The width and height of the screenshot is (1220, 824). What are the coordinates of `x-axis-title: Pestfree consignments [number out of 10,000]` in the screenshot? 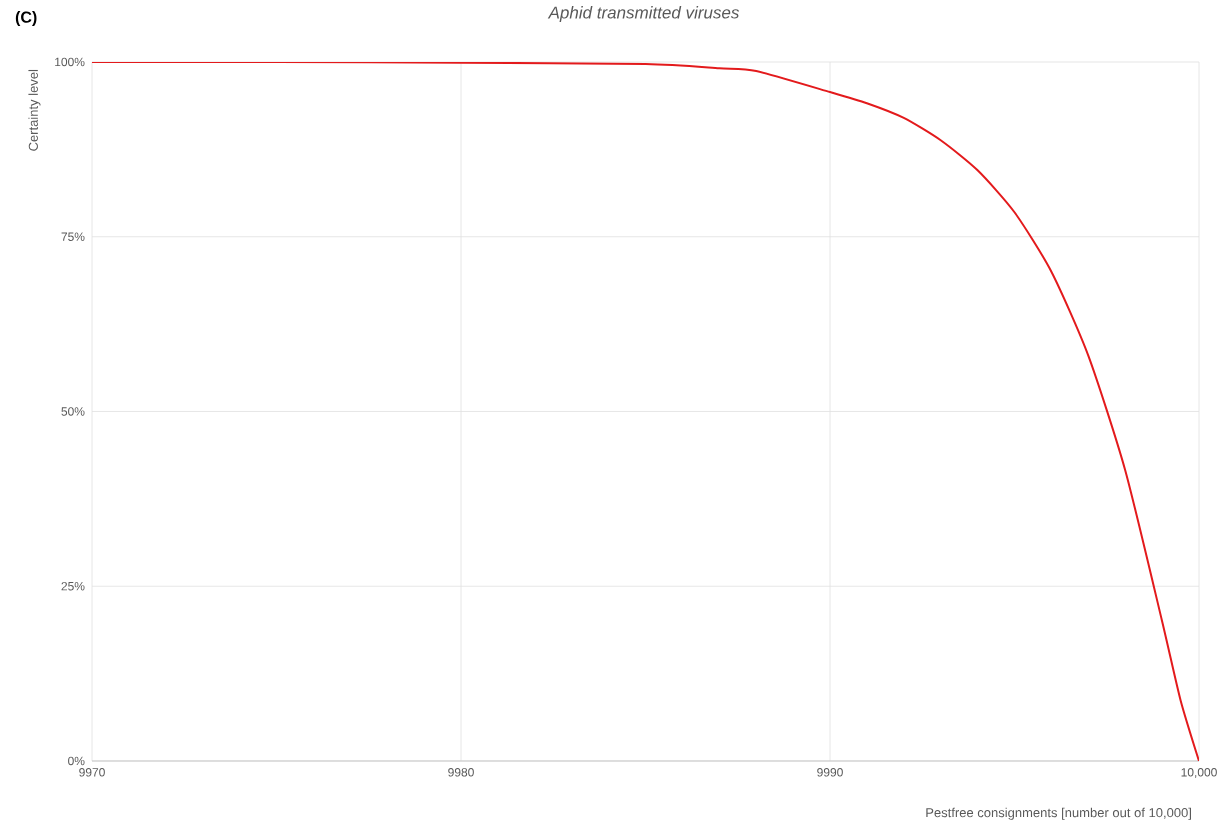 It's located at (1058, 813).